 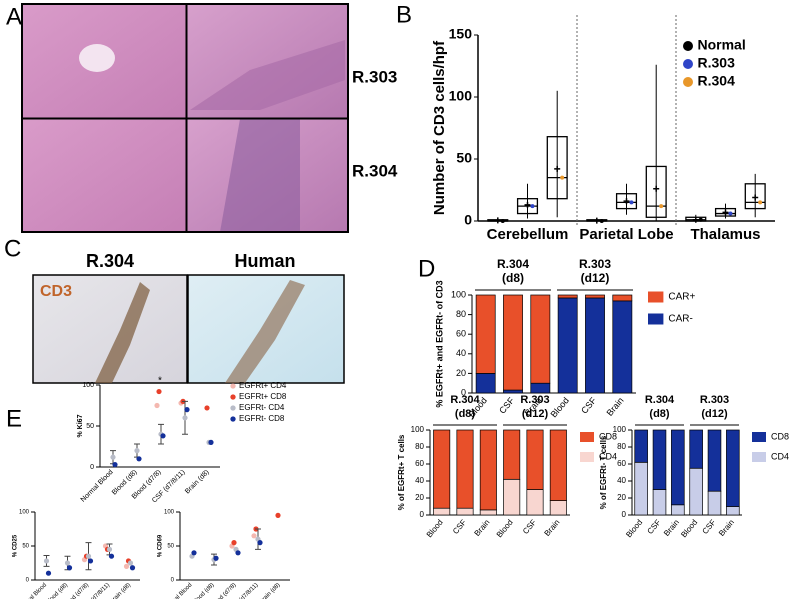 I want to click on legend-label: EGFRt- CD4, so click(x=262, y=407).